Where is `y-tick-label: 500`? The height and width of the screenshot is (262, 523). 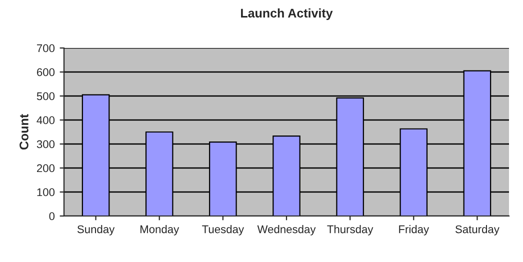 y-tick-label: 500 is located at coordinates (45, 96).